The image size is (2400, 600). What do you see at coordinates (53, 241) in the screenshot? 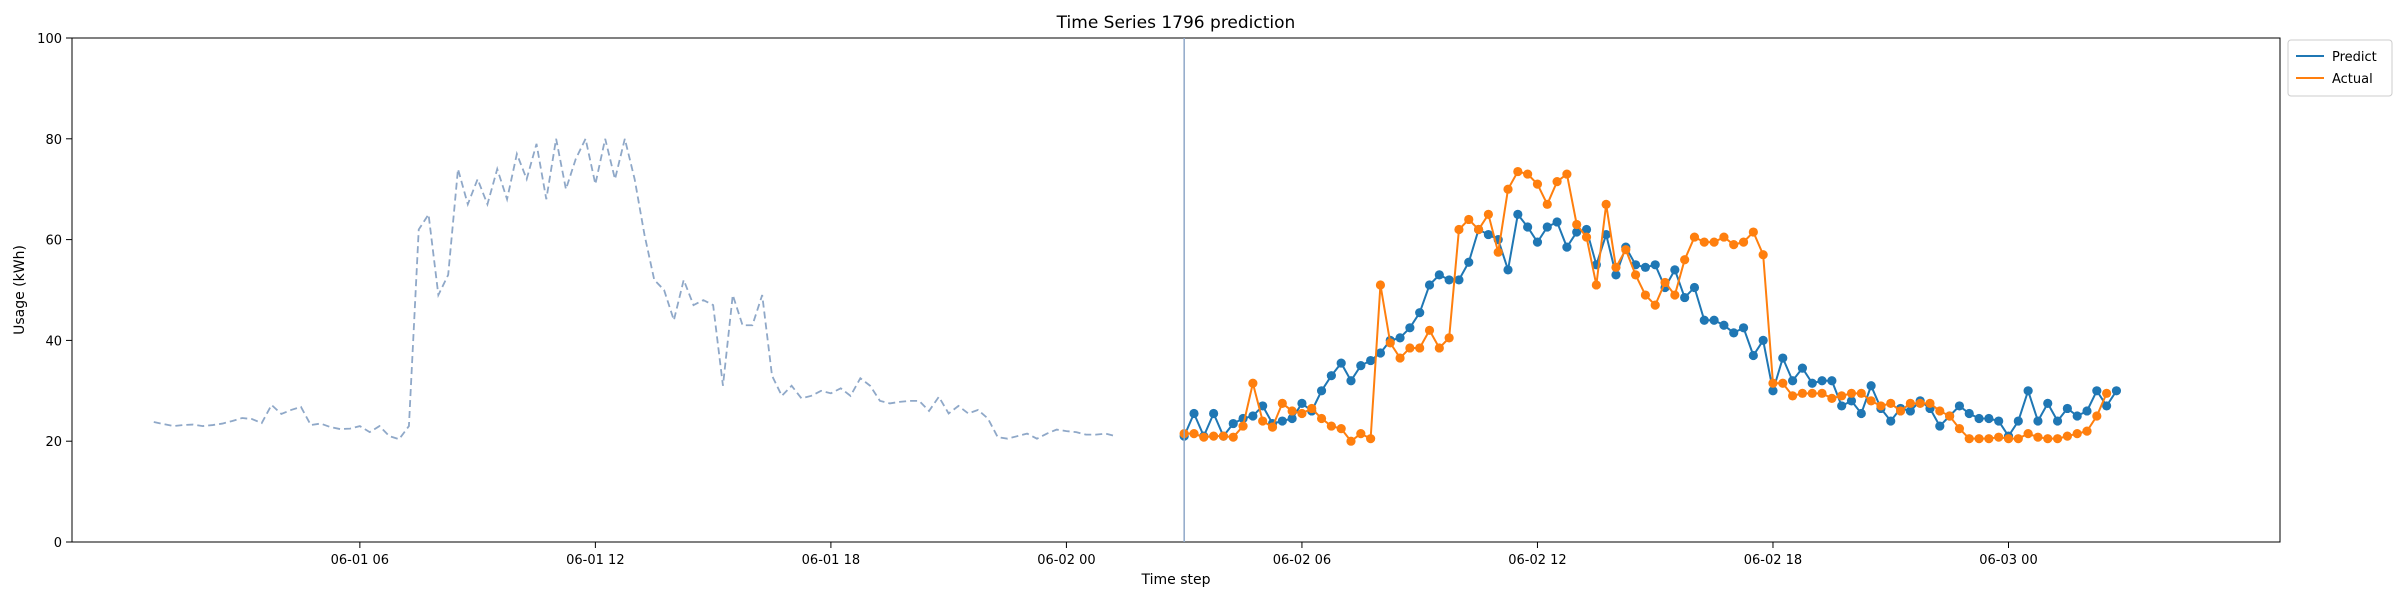
I see `y-tick-label: 60` at bounding box center [53, 241].